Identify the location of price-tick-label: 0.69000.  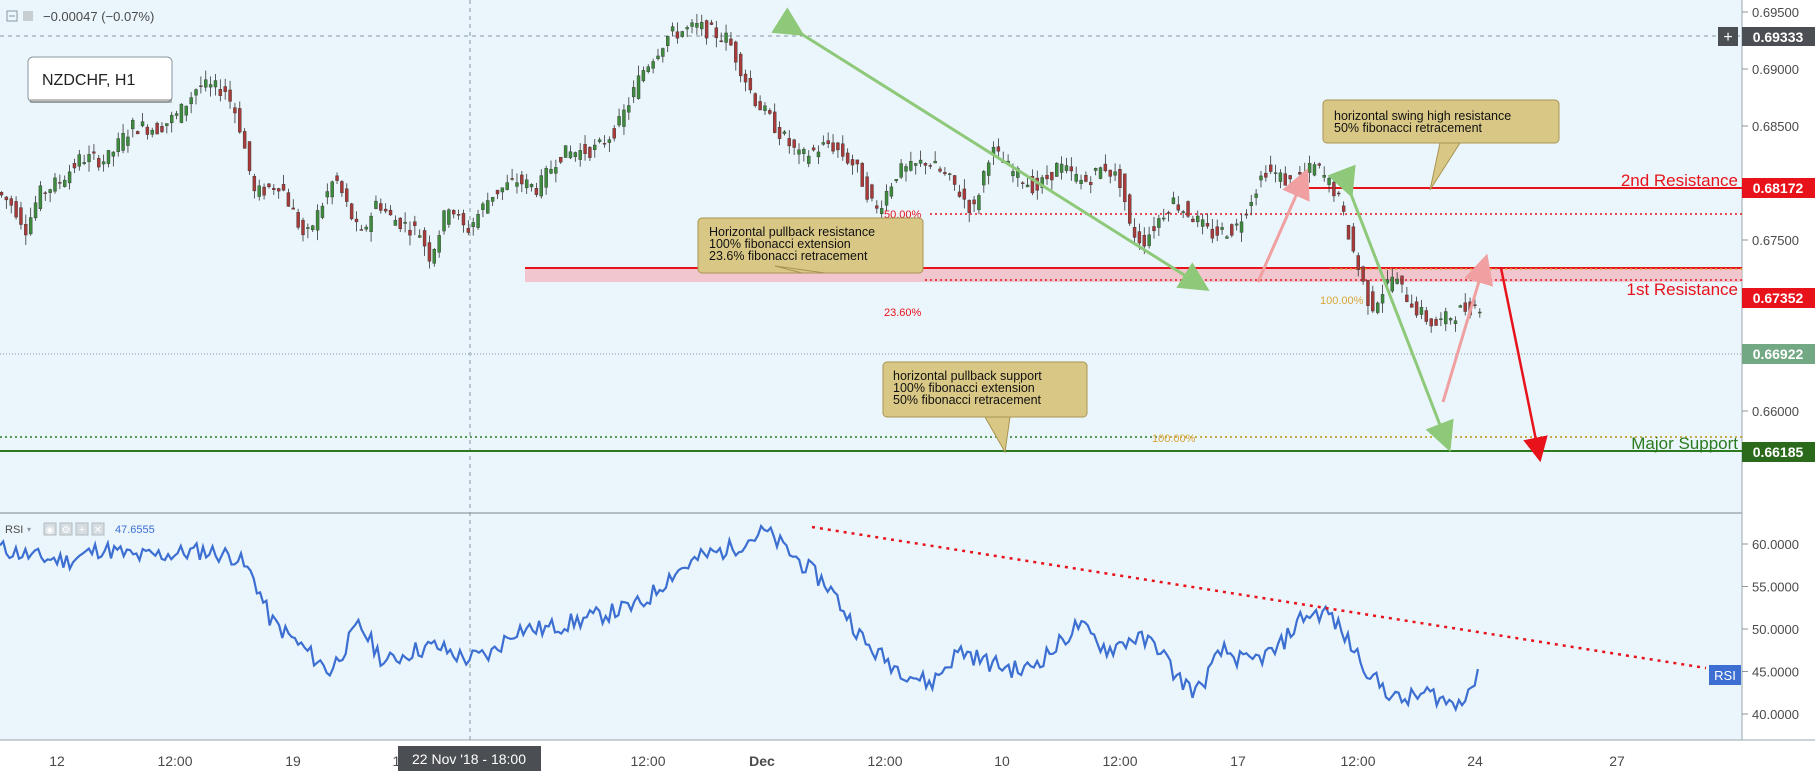
(1775, 69).